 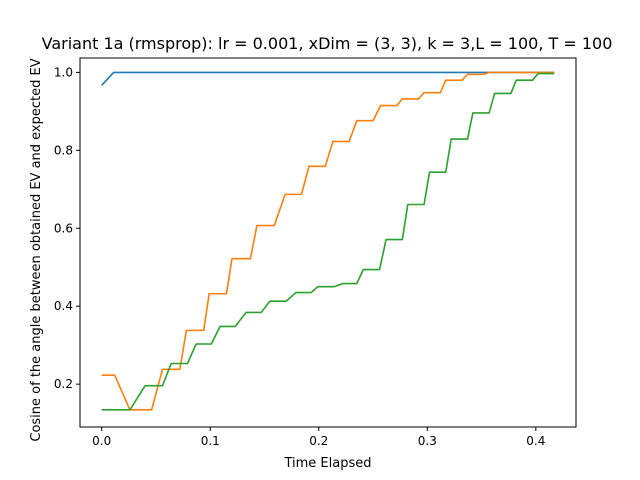 What do you see at coordinates (427, 441) in the screenshot?
I see `x-tick-label: 0.3` at bounding box center [427, 441].